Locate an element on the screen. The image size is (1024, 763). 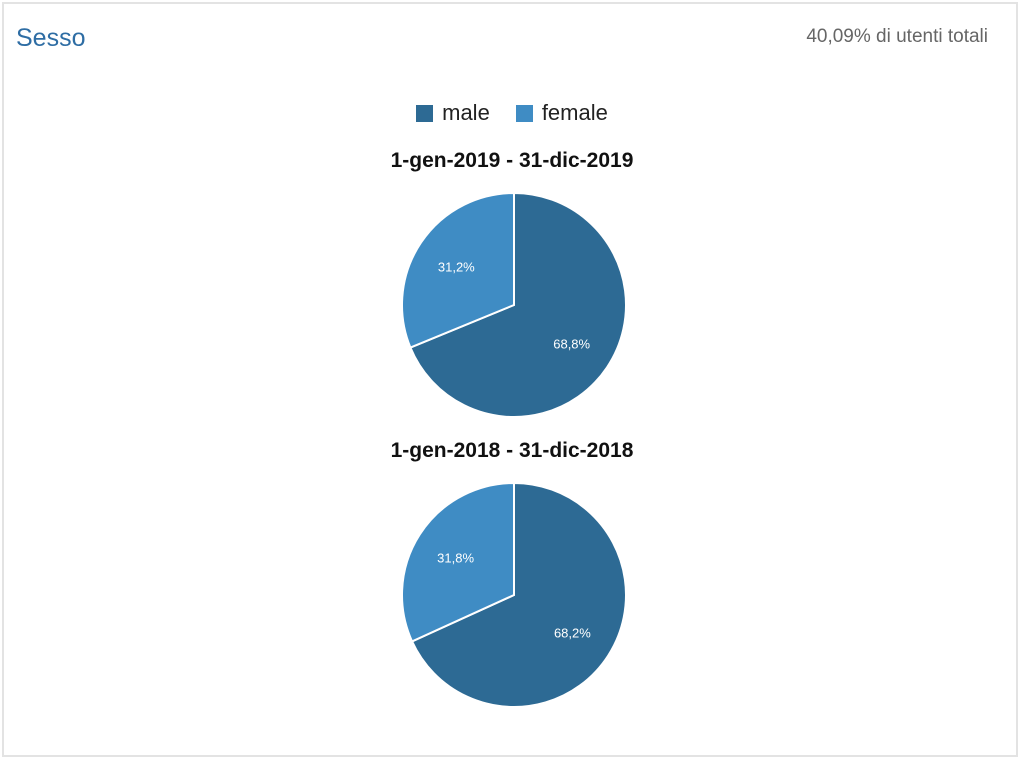
legend-item-male: male is located at coordinates (453, 113).